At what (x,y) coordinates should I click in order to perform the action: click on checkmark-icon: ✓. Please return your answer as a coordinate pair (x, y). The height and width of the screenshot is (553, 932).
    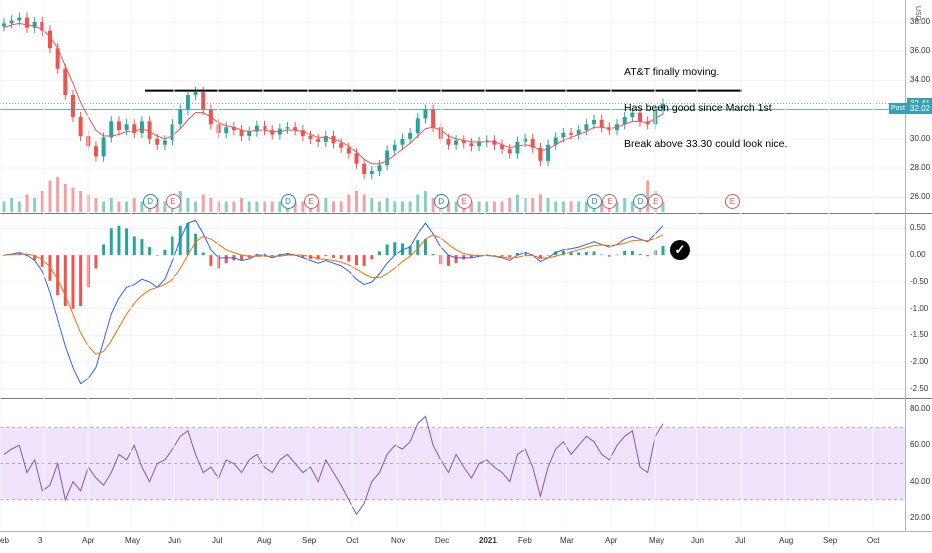
    Looking at the image, I should click on (680, 250).